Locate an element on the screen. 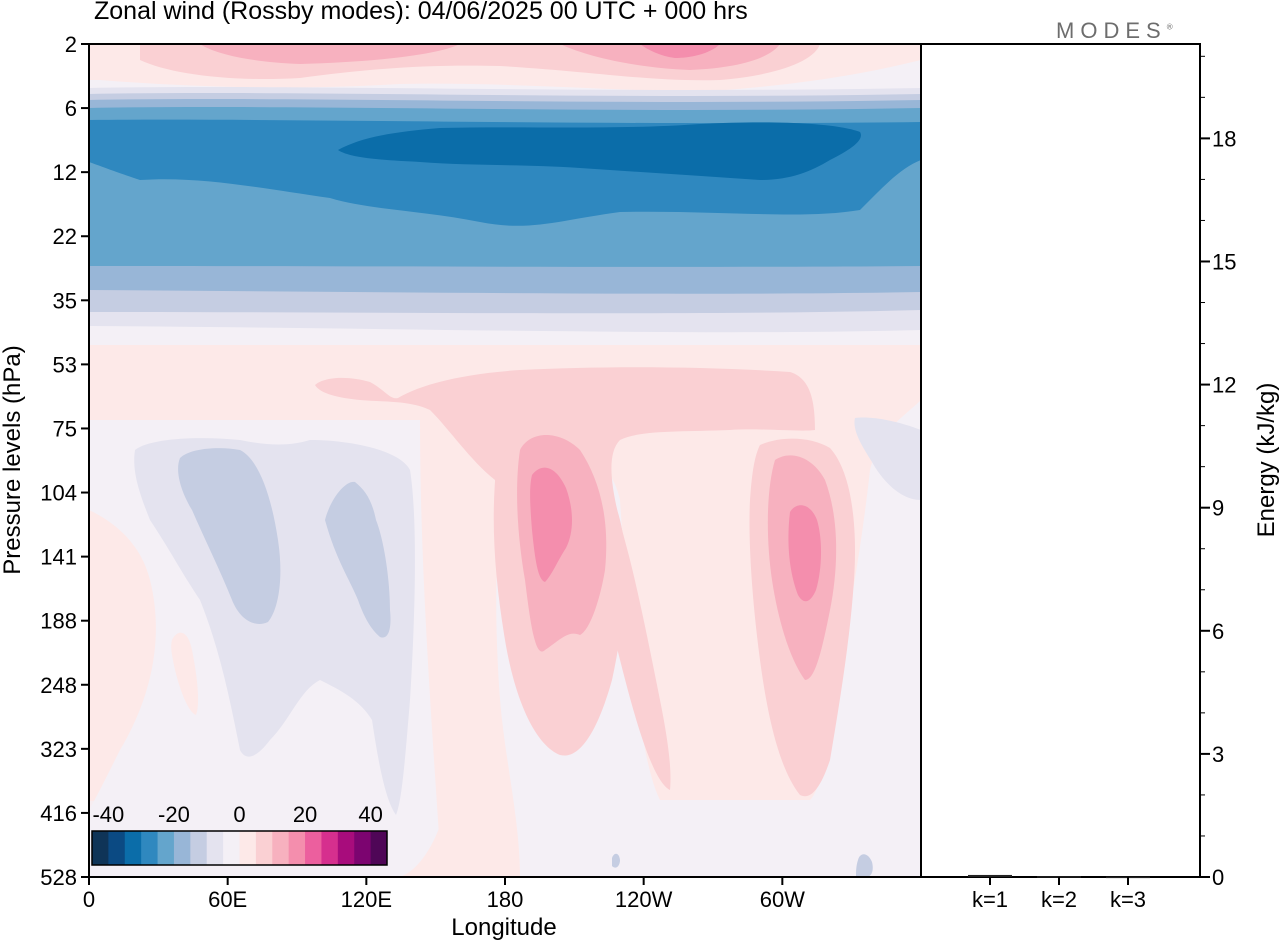 The height and width of the screenshot is (942, 1280). y-tick-label: 12 is located at coordinates (65, 172).